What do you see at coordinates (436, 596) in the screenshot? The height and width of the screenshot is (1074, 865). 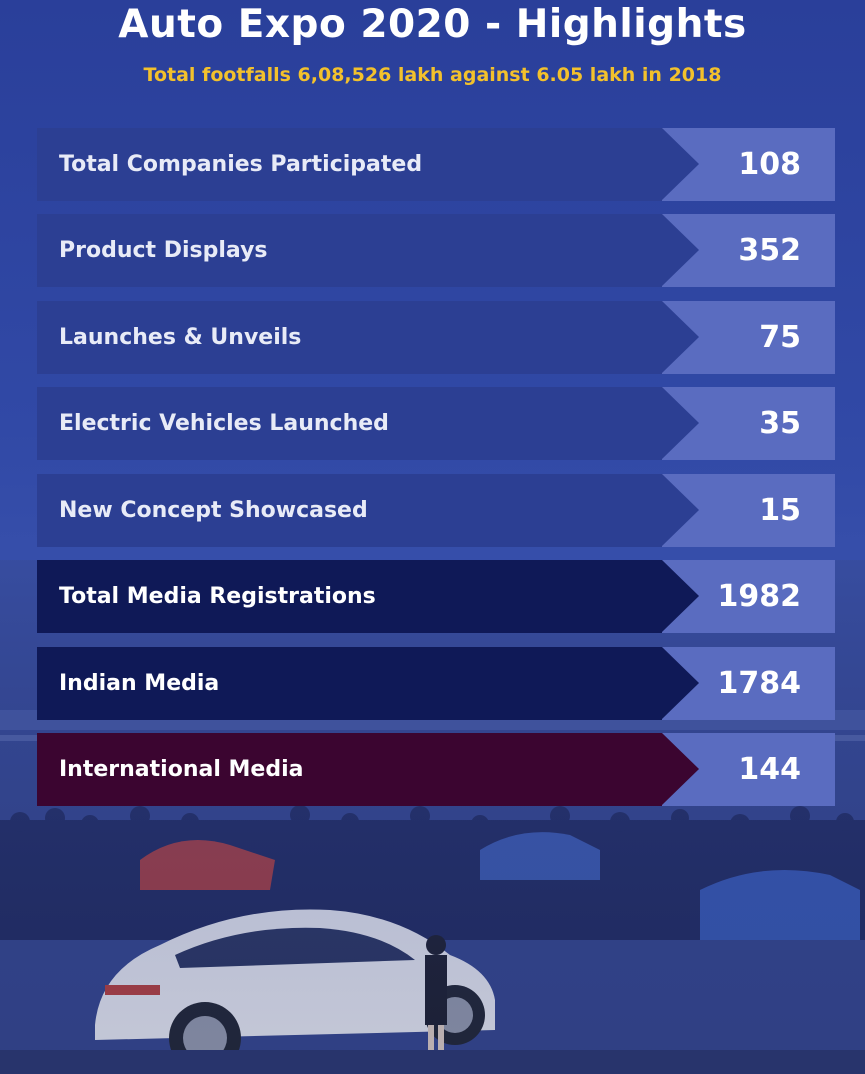 I see `row-total-media: Total Media Registrations 1982` at bounding box center [436, 596].